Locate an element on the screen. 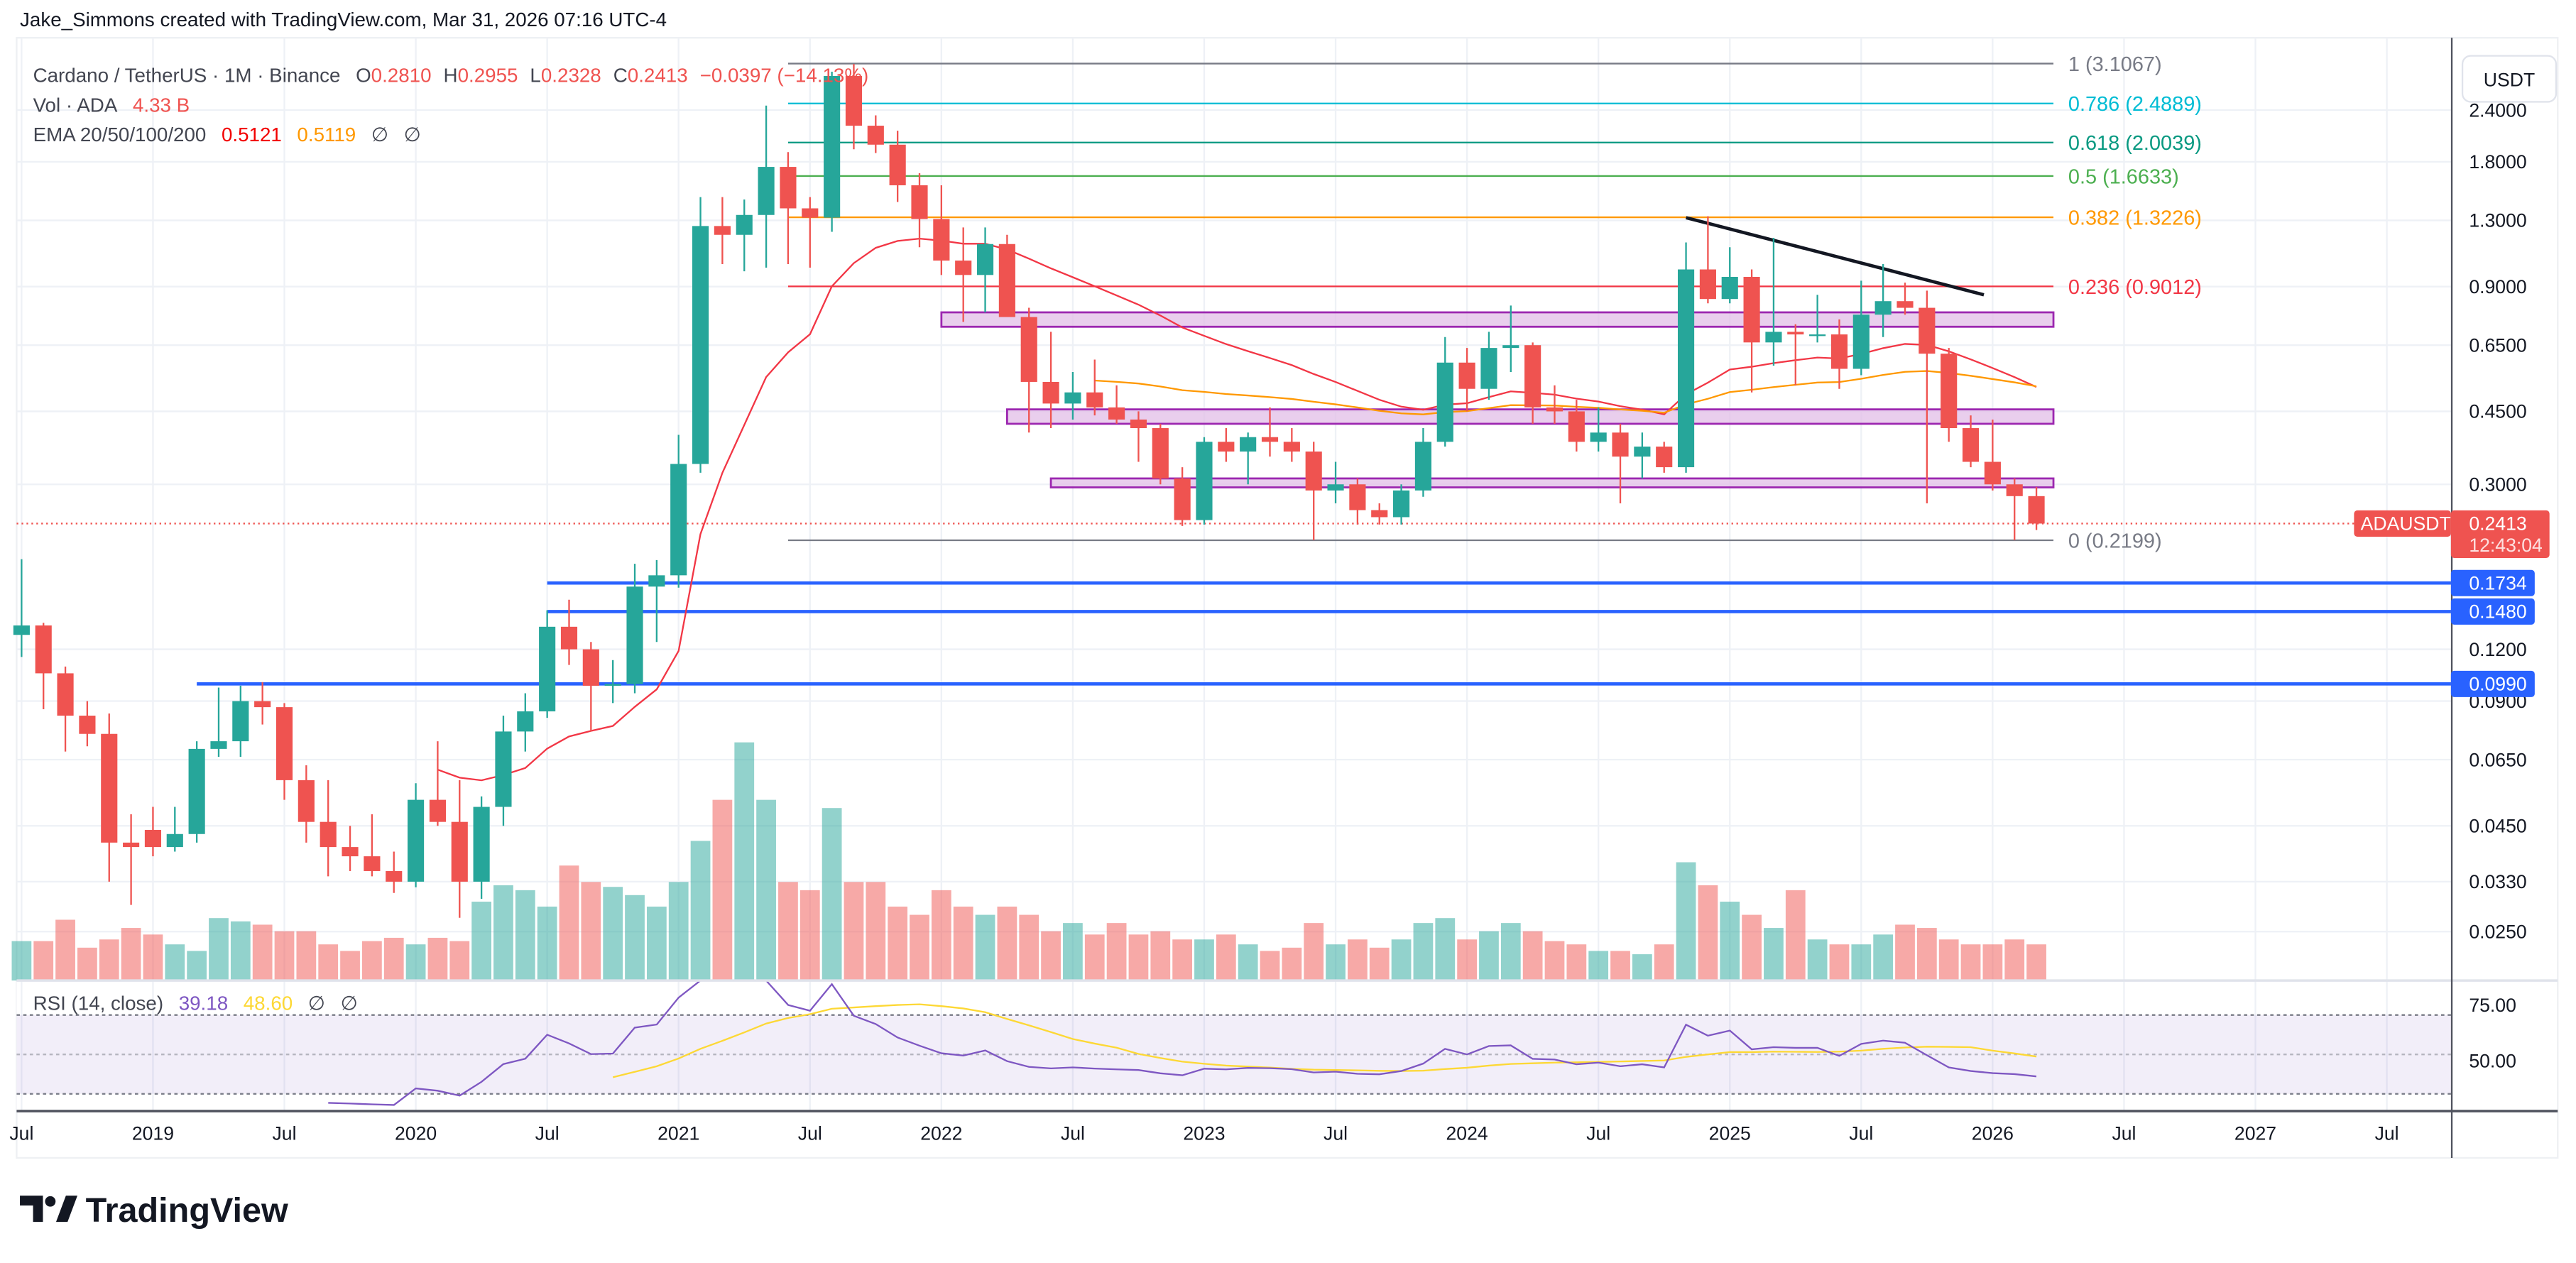  tradingview-logo: TradingView is located at coordinates (154, 1210).